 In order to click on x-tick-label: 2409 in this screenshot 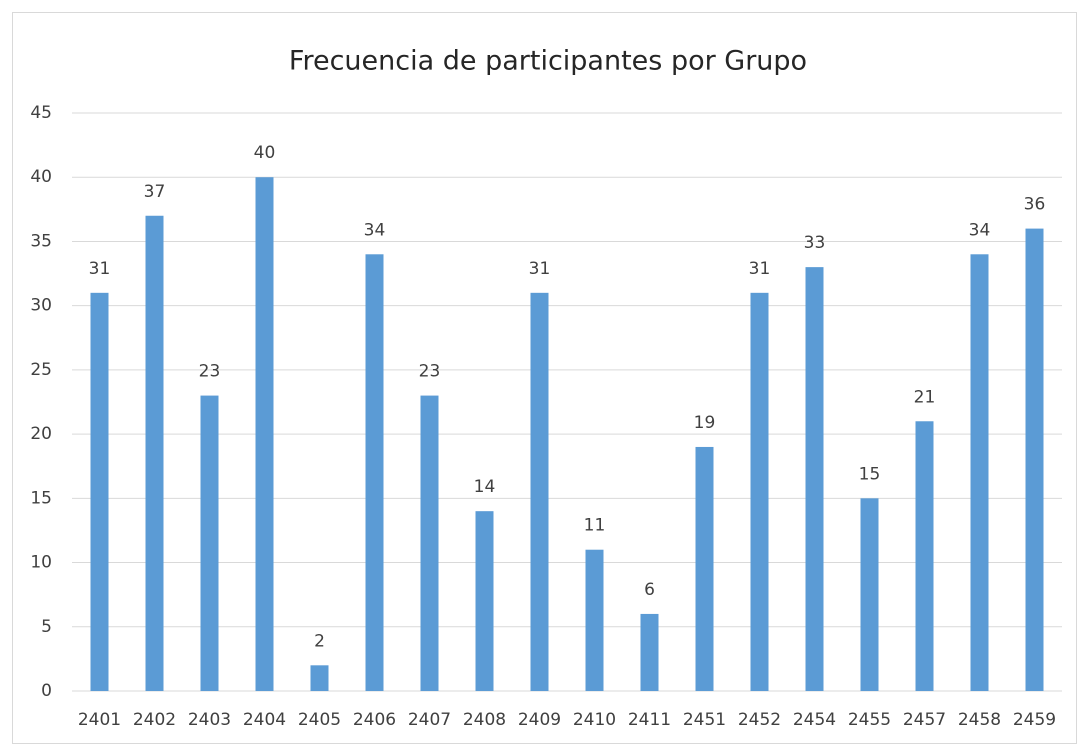, I will do `click(539, 720)`.